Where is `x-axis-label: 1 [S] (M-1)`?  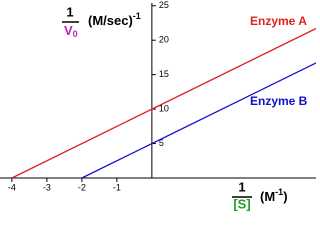 x-axis-label: 1 [S] (M-1) is located at coordinates (260, 195).